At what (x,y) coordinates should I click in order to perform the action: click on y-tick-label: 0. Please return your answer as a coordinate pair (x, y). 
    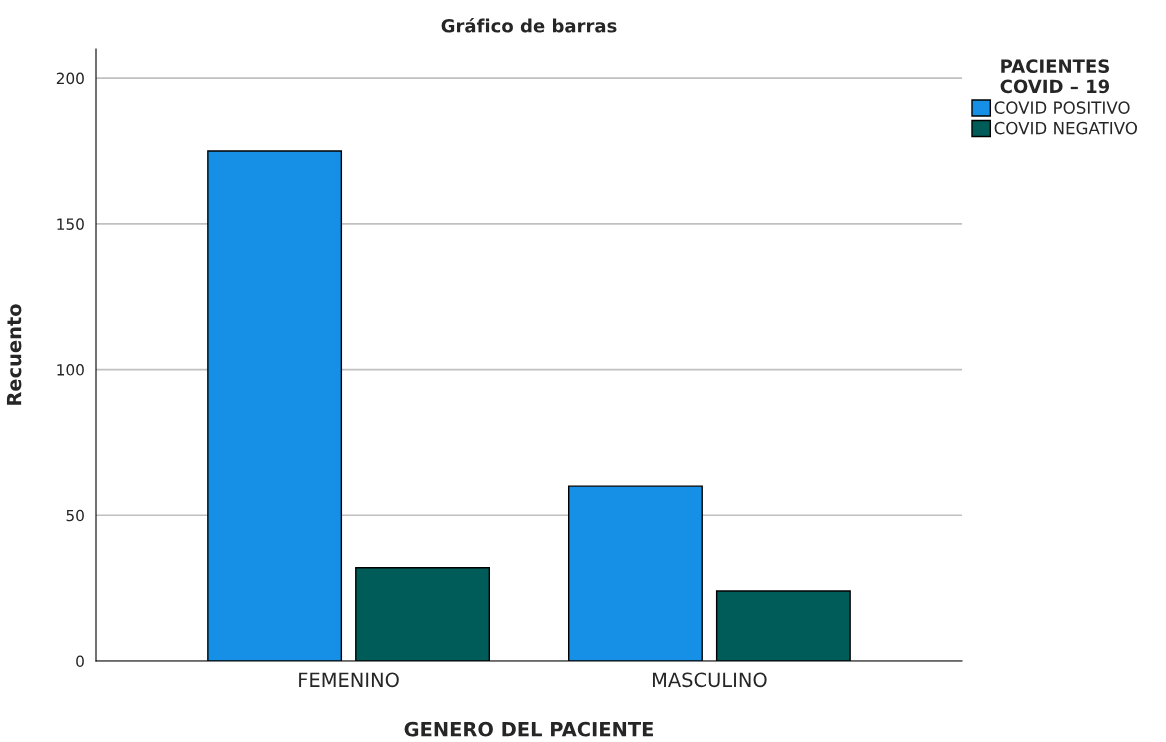
    Looking at the image, I should click on (80, 661).